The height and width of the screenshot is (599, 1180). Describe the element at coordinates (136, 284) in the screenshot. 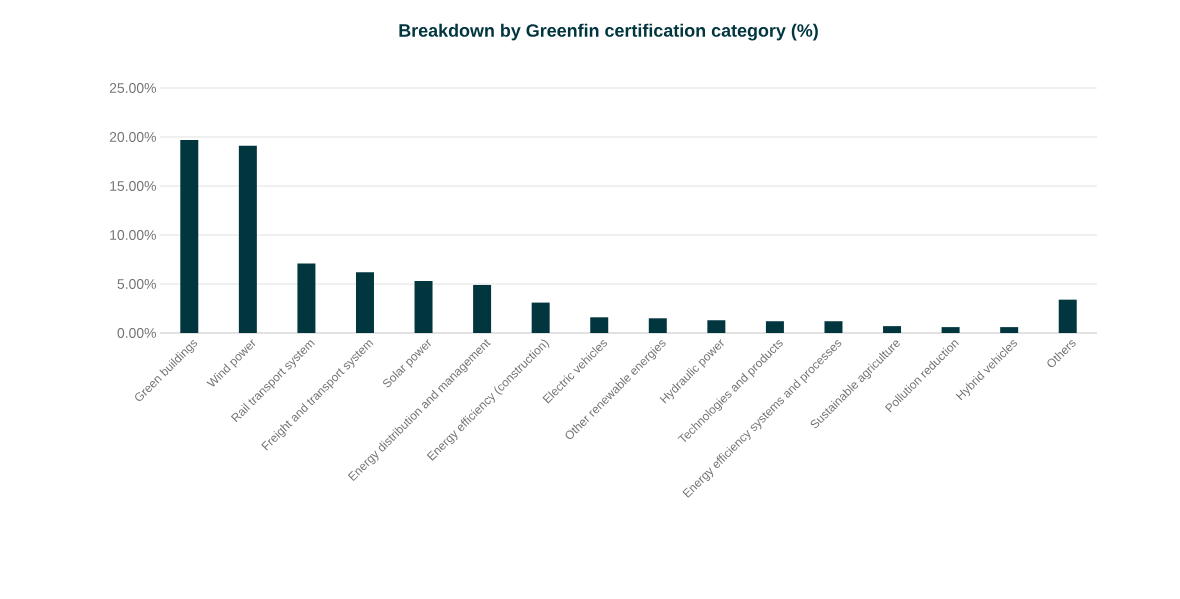

I see `y-tick-label: 5.00%` at that location.